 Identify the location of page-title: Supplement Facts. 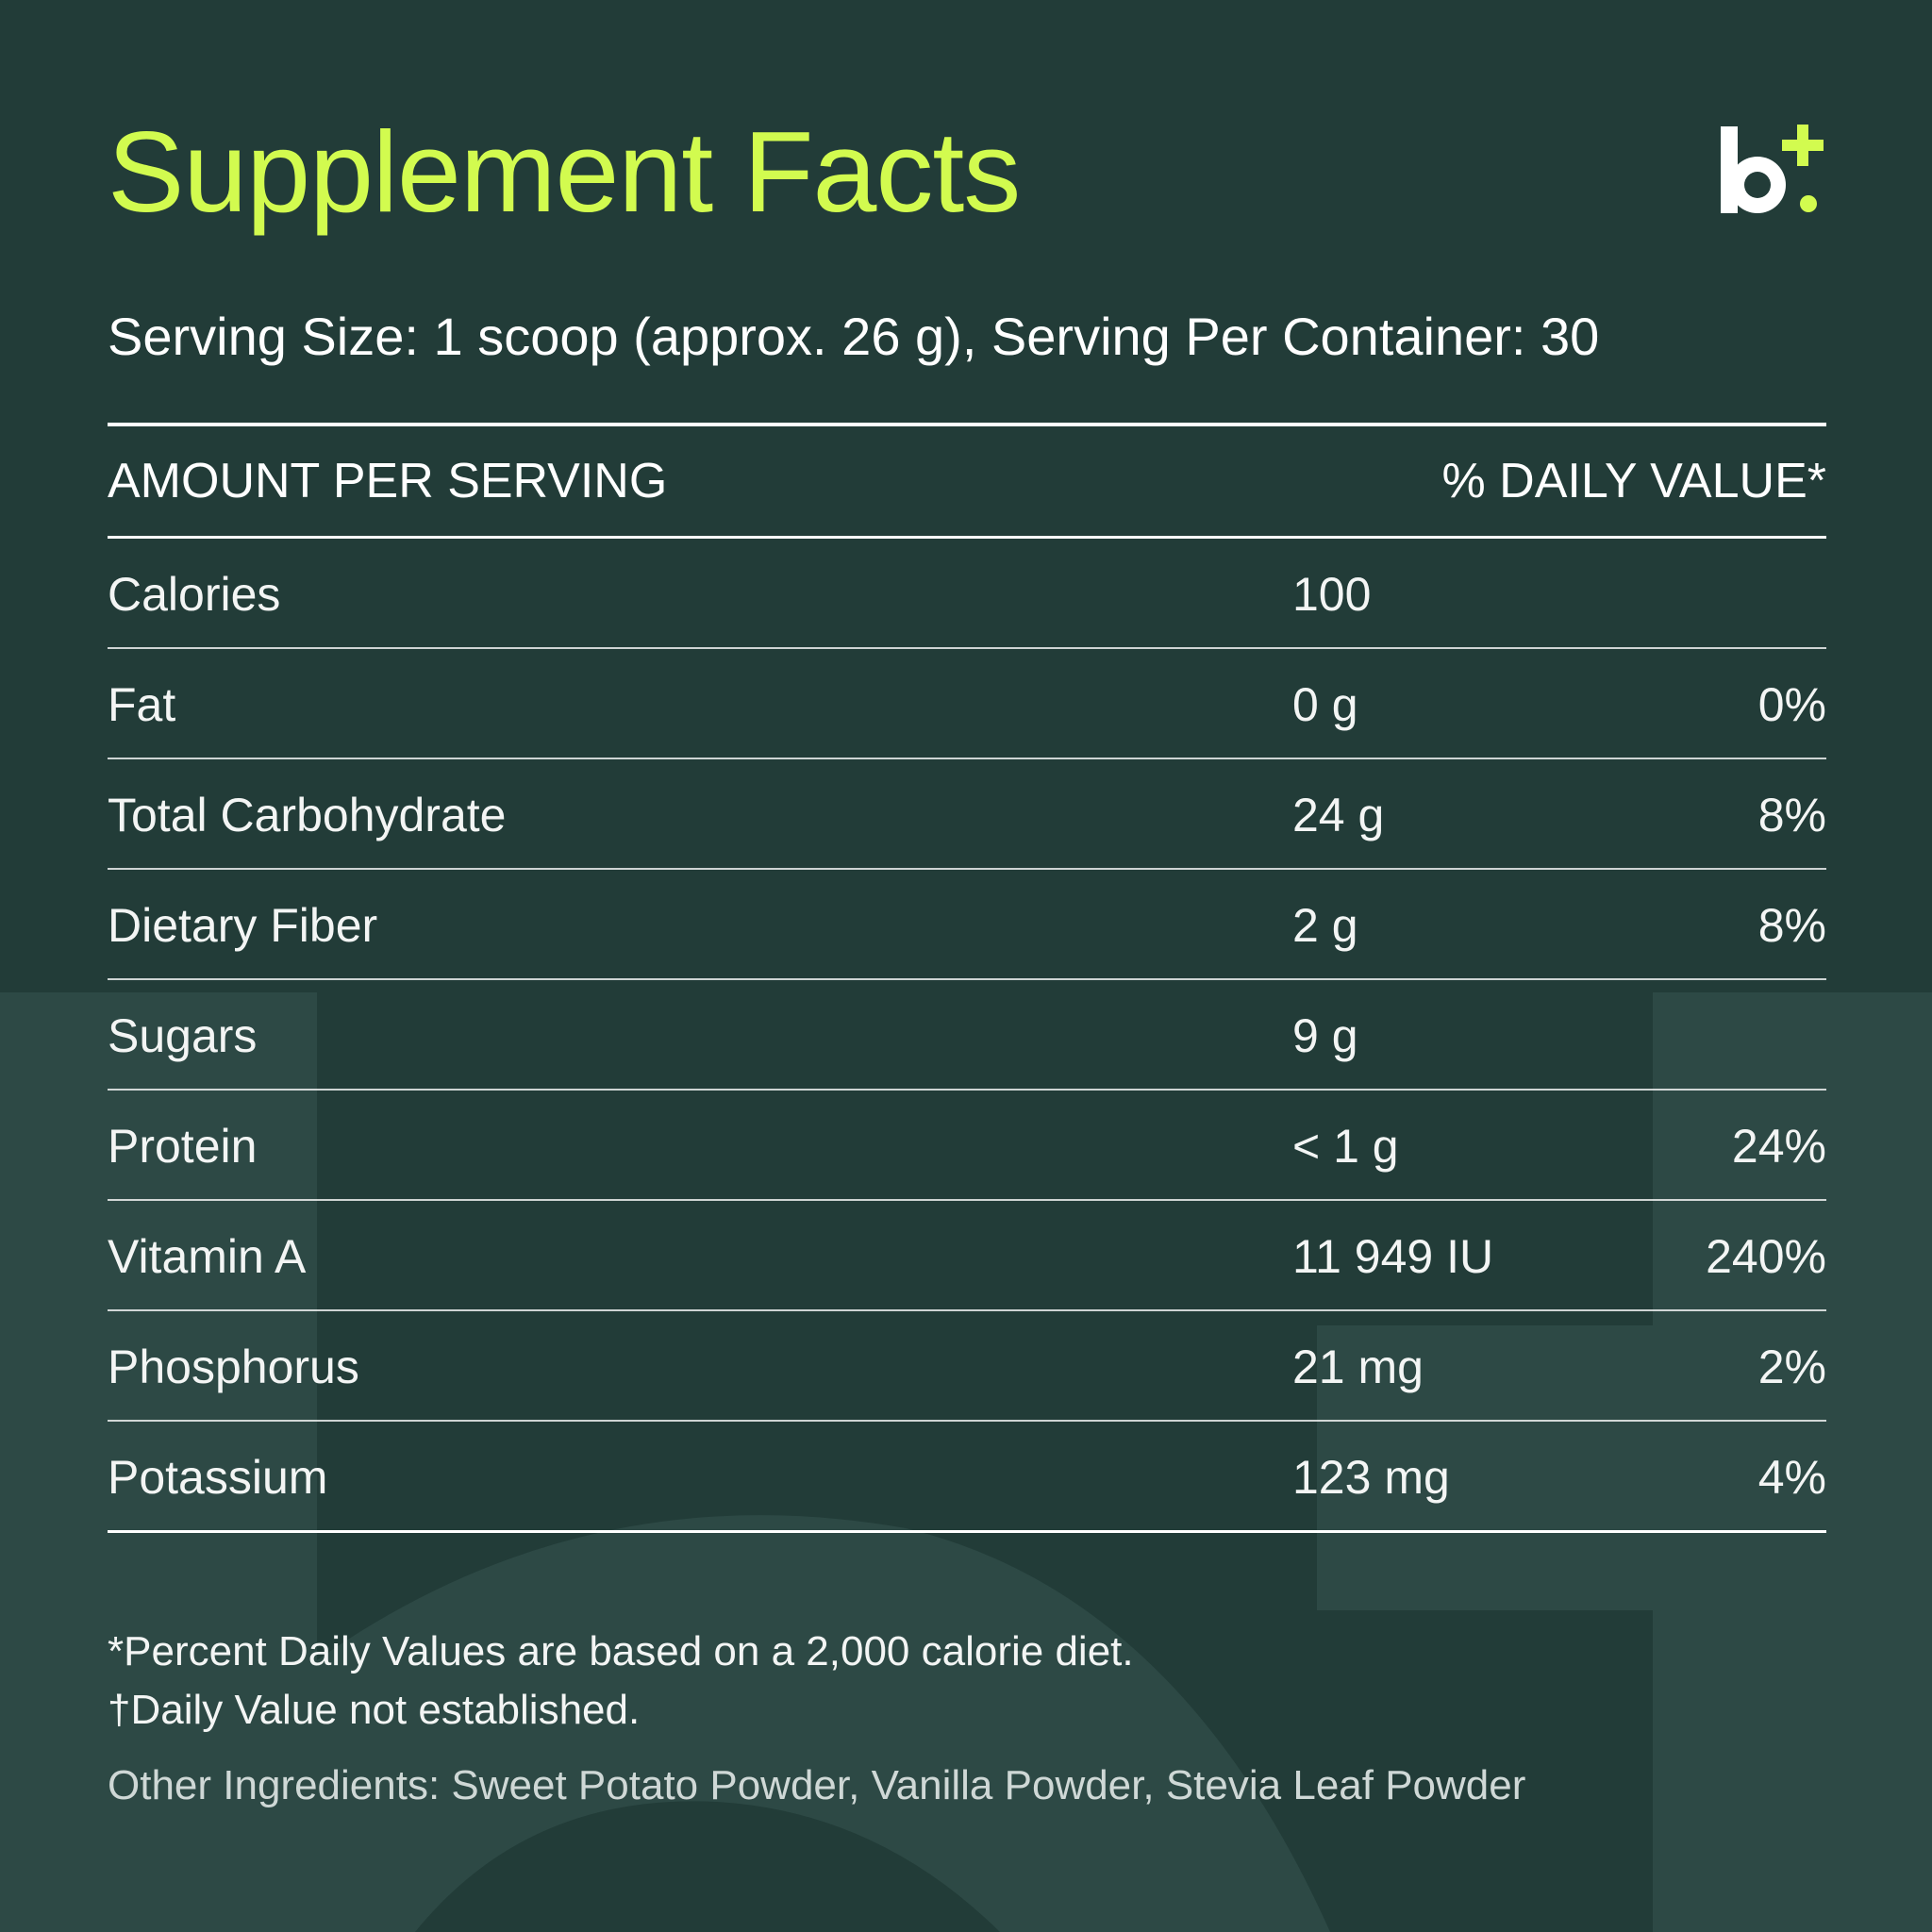
(564, 172).